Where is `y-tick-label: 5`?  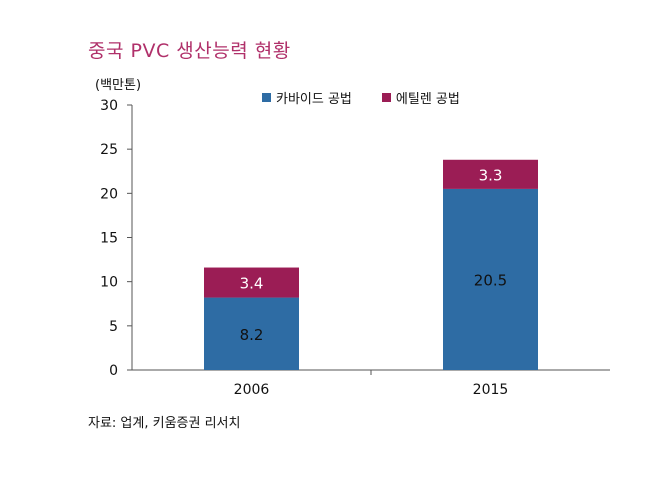
y-tick-label: 5 is located at coordinates (113, 327).